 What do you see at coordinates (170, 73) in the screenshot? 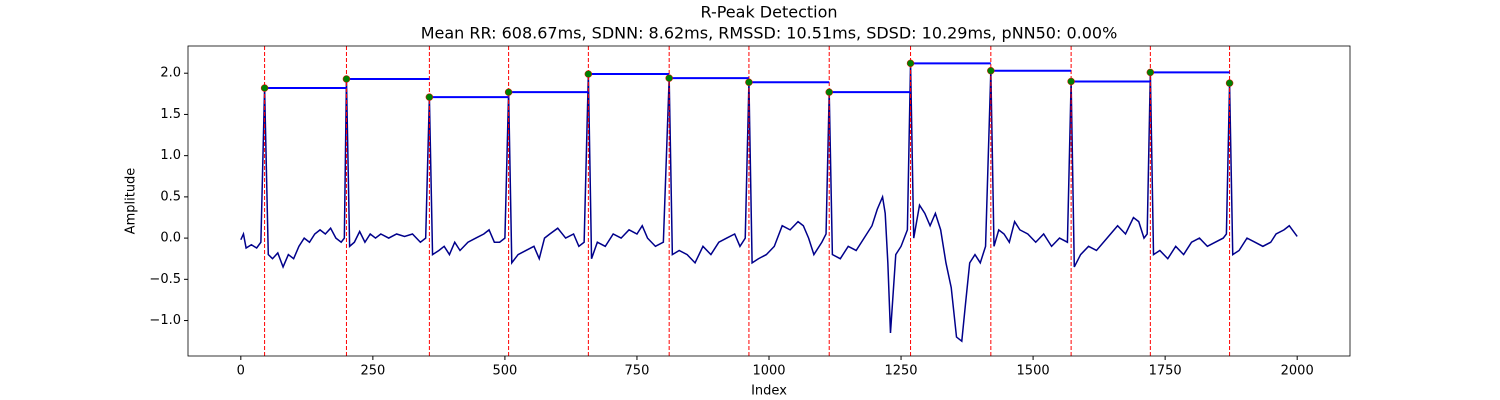
I see `y-tick-label: 2.0` at bounding box center [170, 73].